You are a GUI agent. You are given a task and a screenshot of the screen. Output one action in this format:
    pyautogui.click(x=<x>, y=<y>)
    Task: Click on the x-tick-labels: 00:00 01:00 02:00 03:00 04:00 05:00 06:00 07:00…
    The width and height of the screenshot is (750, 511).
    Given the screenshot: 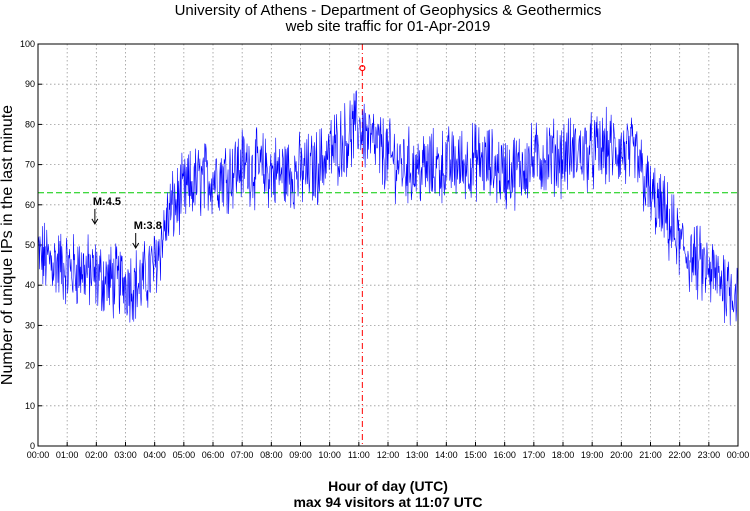 What is the action you would take?
    pyautogui.click(x=388, y=455)
    